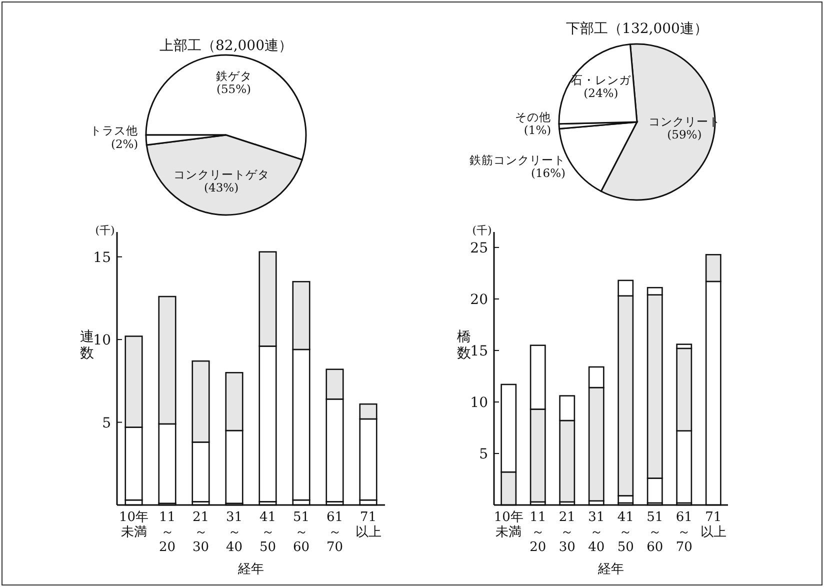 The height and width of the screenshot is (587, 824). I want to click on title: 上部工（82,000連）, so click(226, 46).